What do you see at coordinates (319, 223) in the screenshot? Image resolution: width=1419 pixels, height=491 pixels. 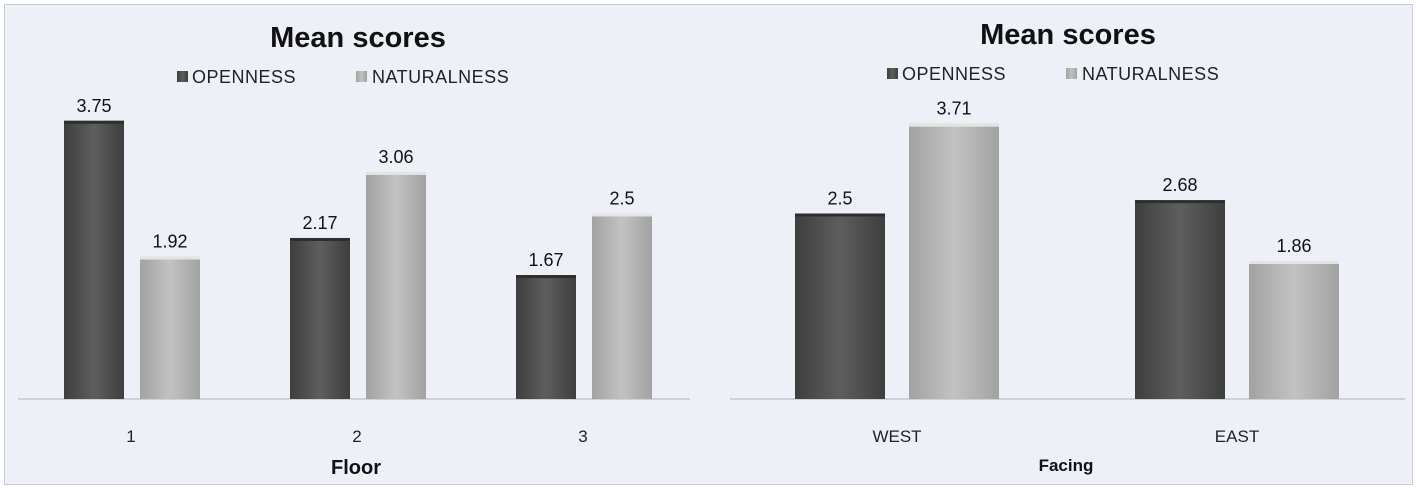 I see `chart1-data-label-openness: 2.17` at bounding box center [319, 223].